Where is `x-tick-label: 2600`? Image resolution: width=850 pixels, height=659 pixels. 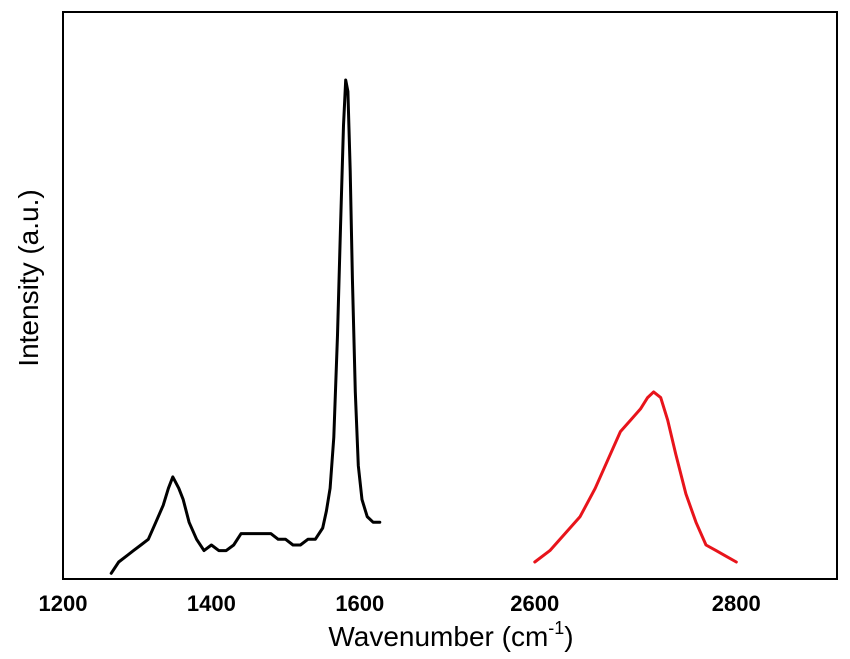 x-tick-label: 2600 is located at coordinates (534, 603).